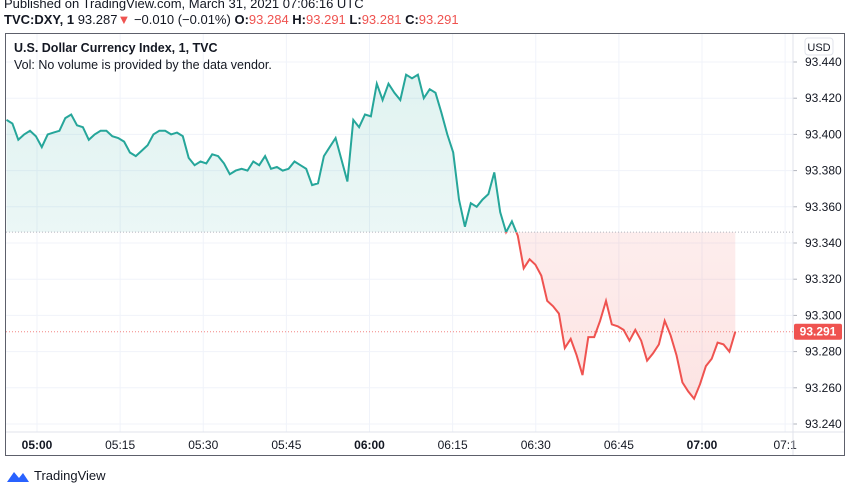 This screenshot has width=852, height=485. What do you see at coordinates (116, 48) in the screenshot?
I see `legend-title: U.S. Dollar Currency Index, 1, TVC` at bounding box center [116, 48].